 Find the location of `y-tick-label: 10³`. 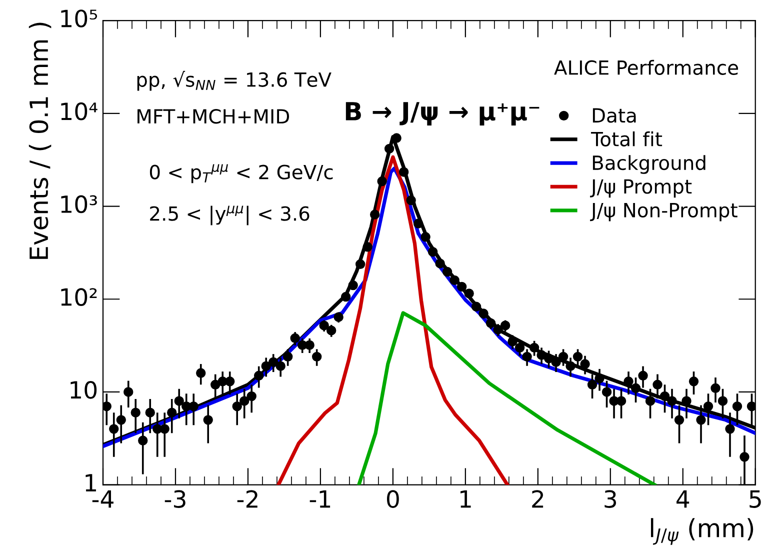

y-tick-label: 10³ is located at coordinates (79, 204).